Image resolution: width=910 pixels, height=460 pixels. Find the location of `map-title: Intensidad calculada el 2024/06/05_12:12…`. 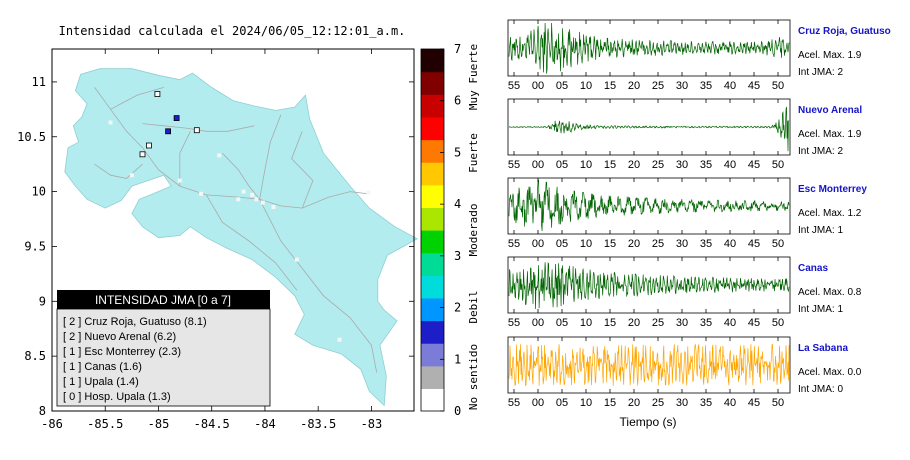

map-title: Intensidad calculada el 2024/06/05_12:12… is located at coordinates (232, 31).